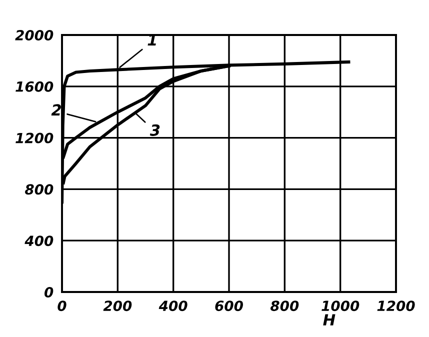 The width and height of the screenshot is (429, 337). Describe the element at coordinates (341, 306) in the screenshot. I see `x-tick-label: 1000` at that location.